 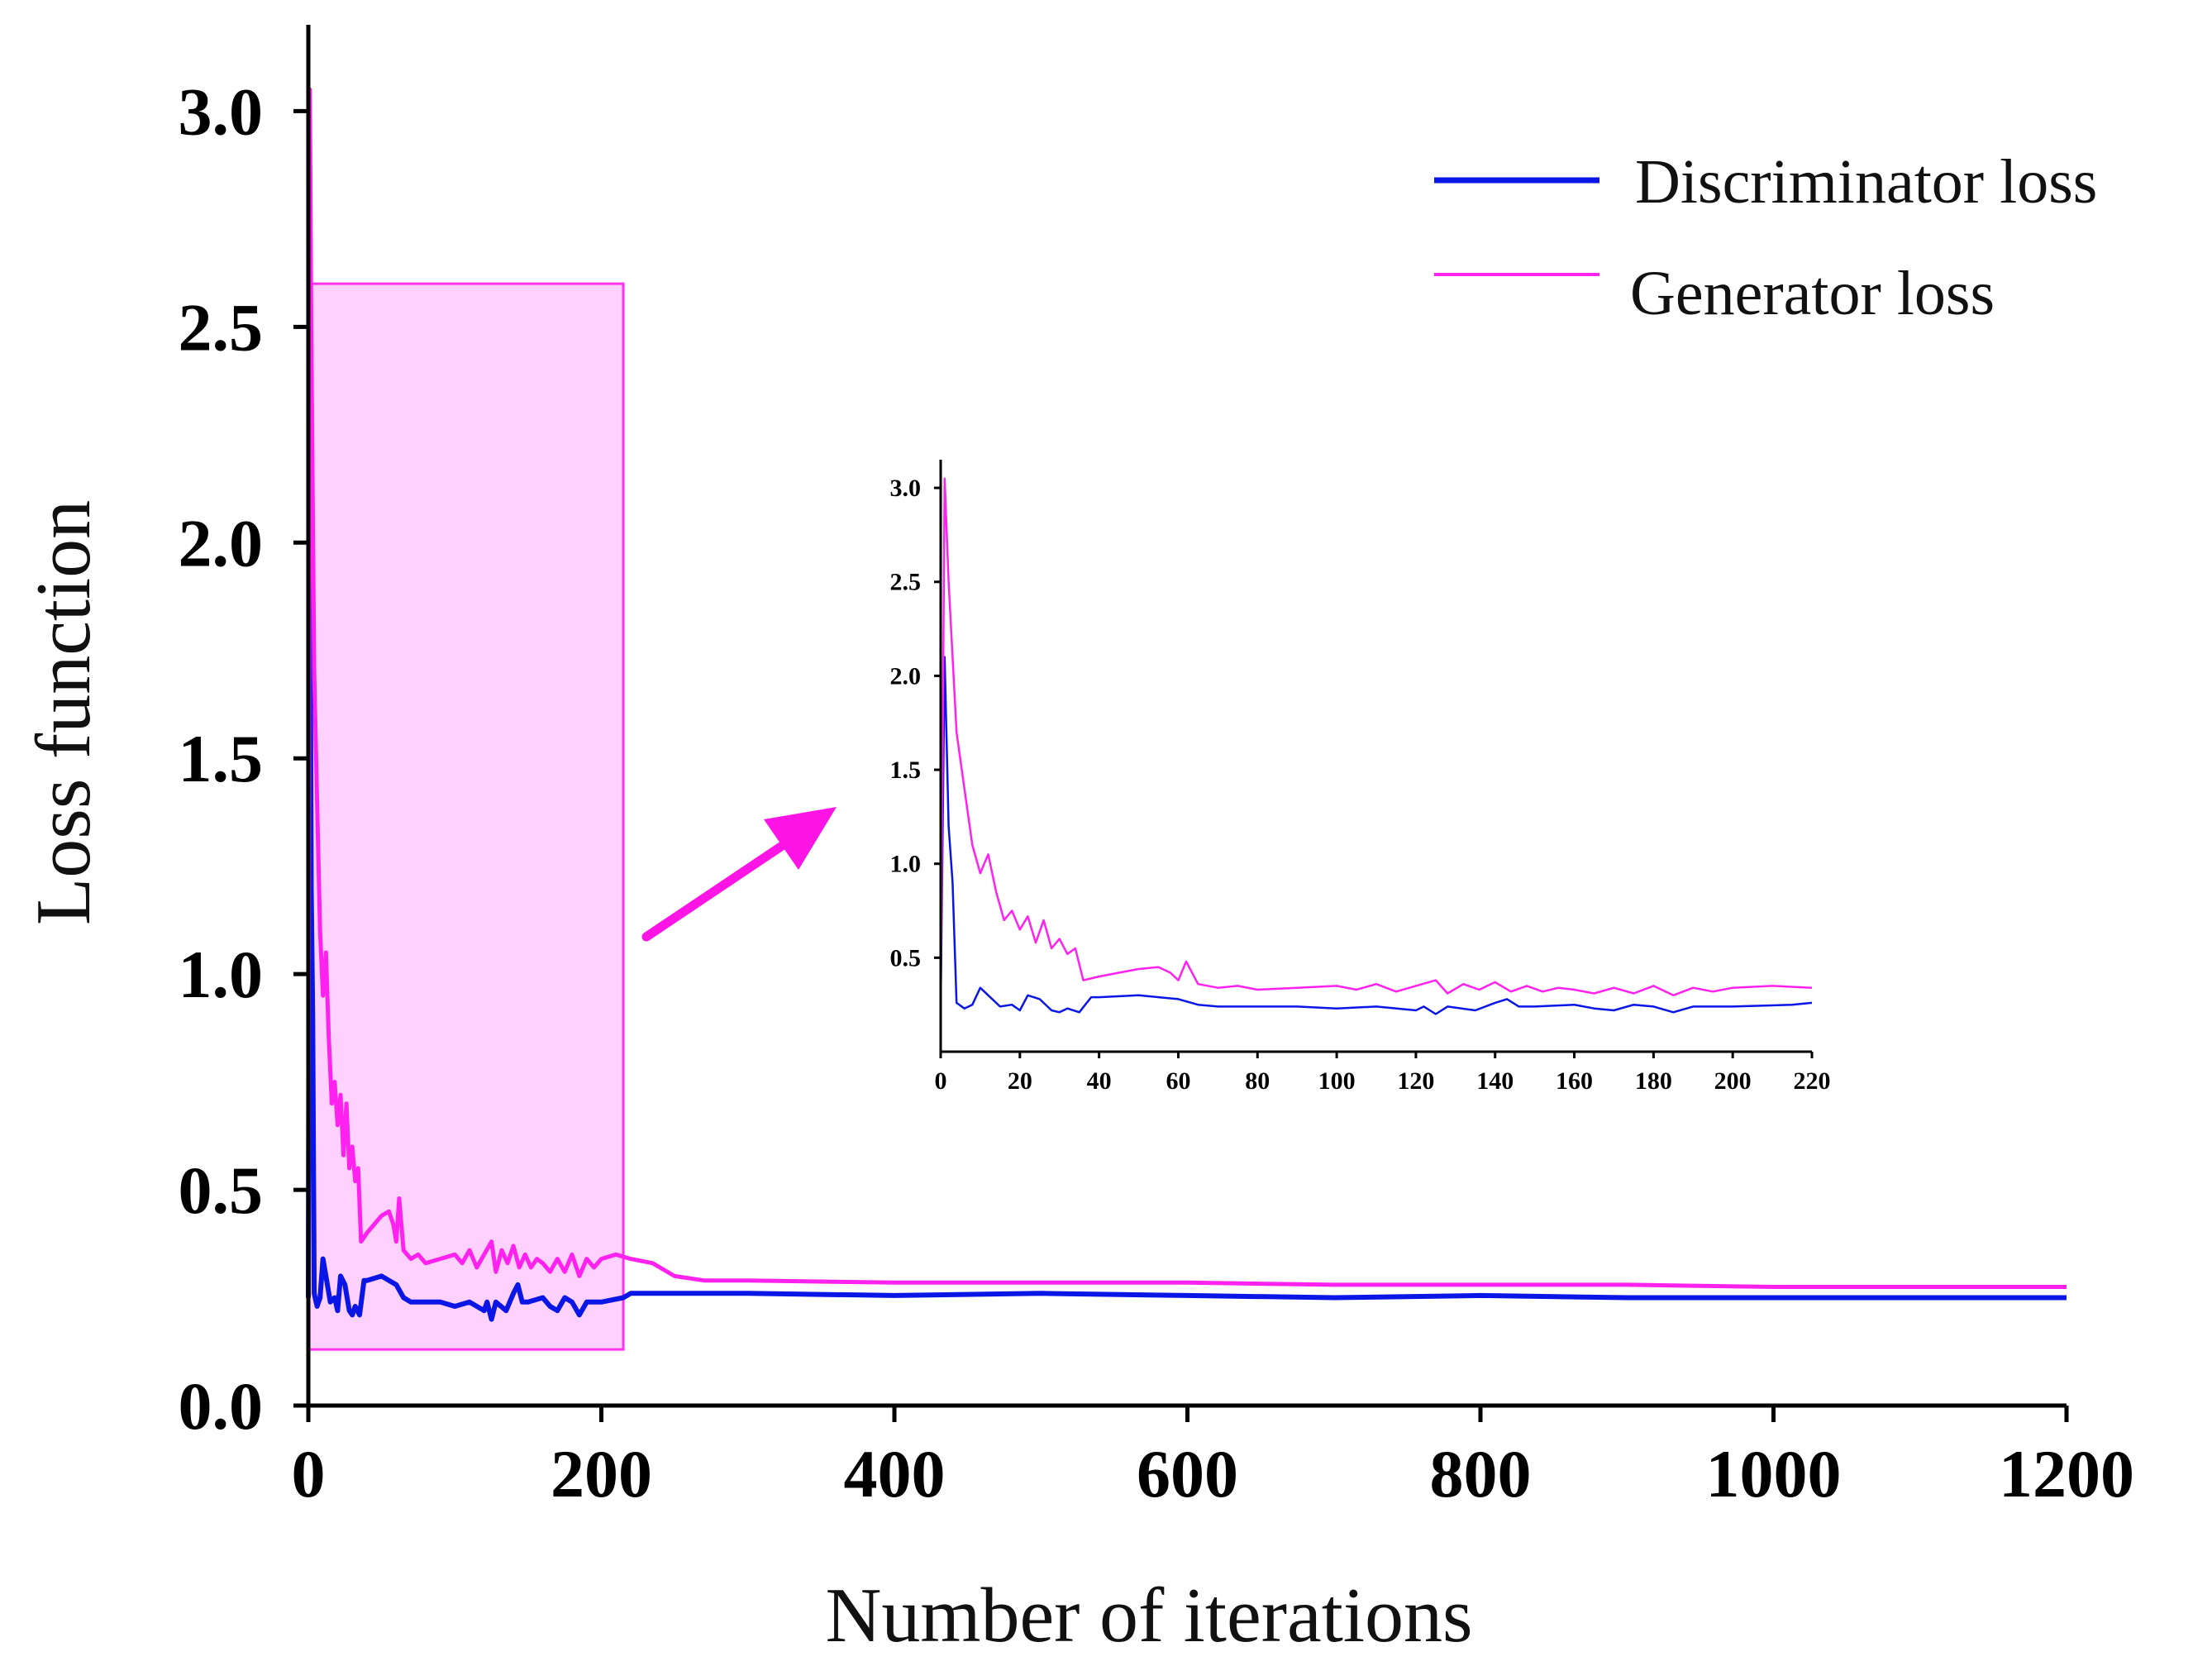 What do you see at coordinates (1020, 1081) in the screenshot?
I see `inset-x-tick-label: 20` at bounding box center [1020, 1081].